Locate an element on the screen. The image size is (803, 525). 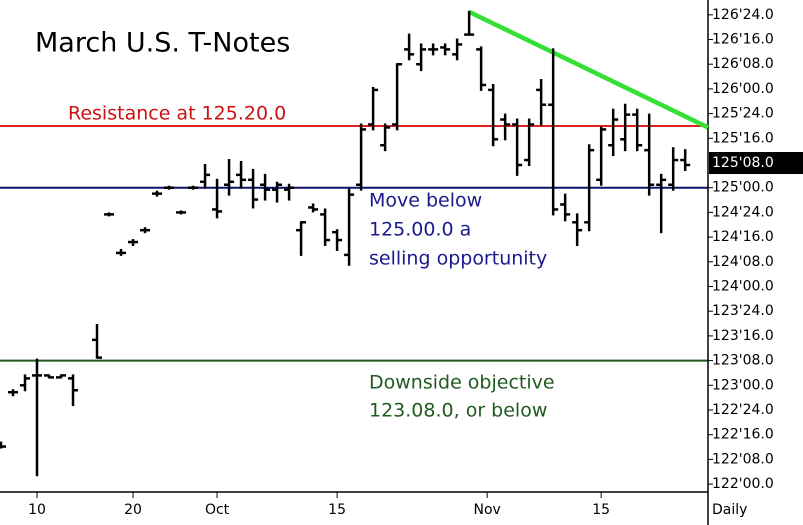
y-tick-label: 126'08.0 is located at coordinates (743, 64).